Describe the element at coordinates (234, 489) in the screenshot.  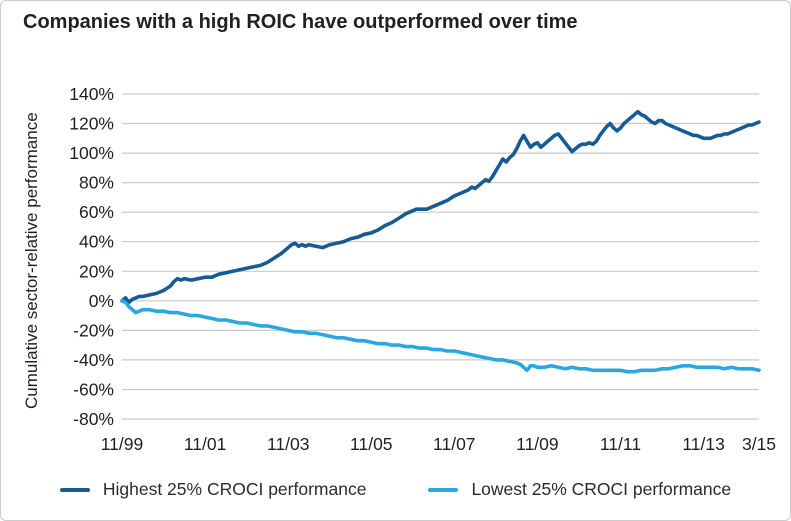
I see `legend-label-highest: Highest 25% CROCI performance` at that location.